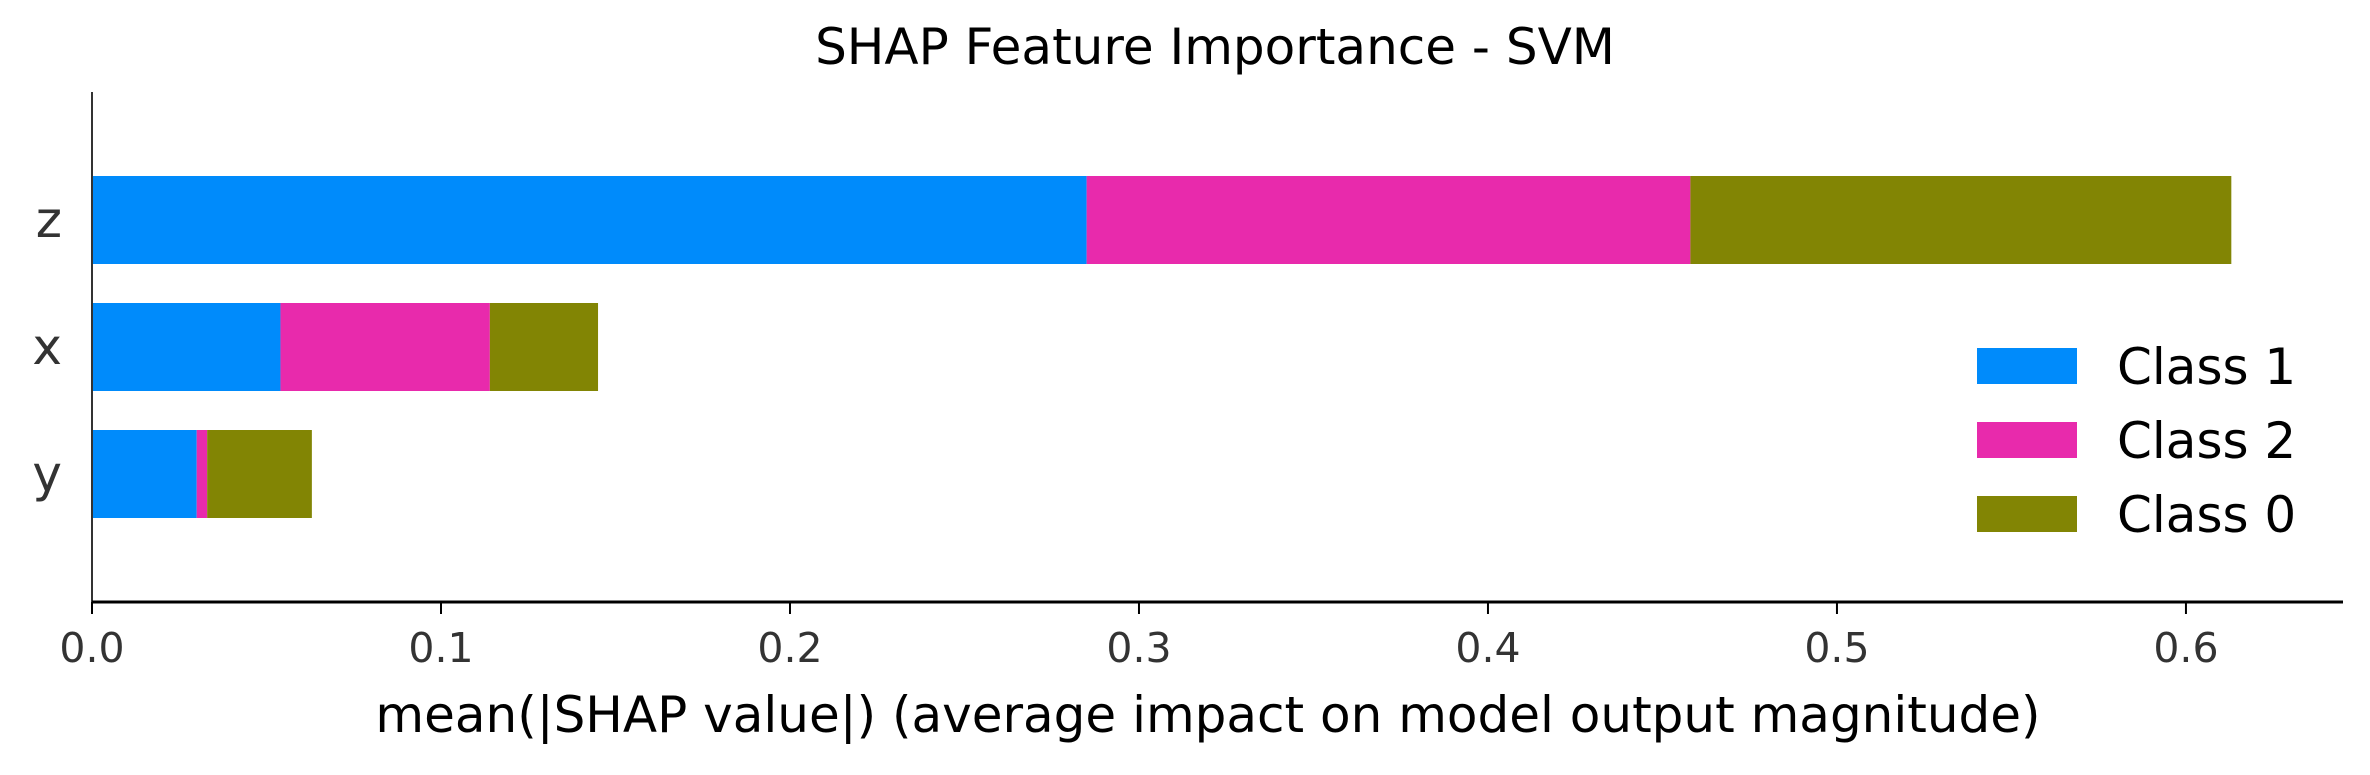  I want to click on category-label-z: z, so click(49, 220).